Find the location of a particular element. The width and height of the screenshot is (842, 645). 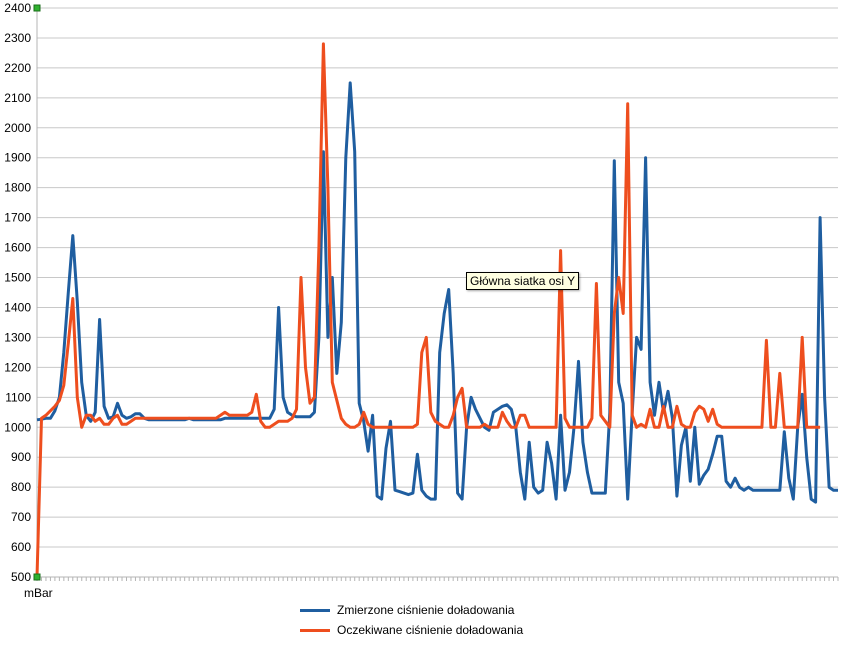

legend-item-measured: Zmierzone ciśnienie doładowania is located at coordinates (411, 610).